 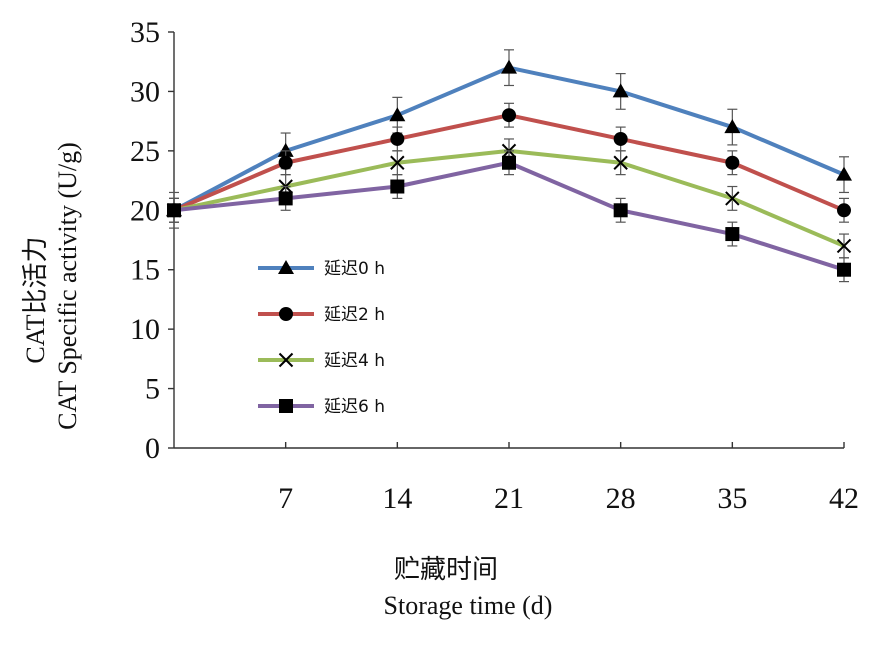 What do you see at coordinates (145, 270) in the screenshot?
I see `y-tick-label: 15` at bounding box center [145, 270].